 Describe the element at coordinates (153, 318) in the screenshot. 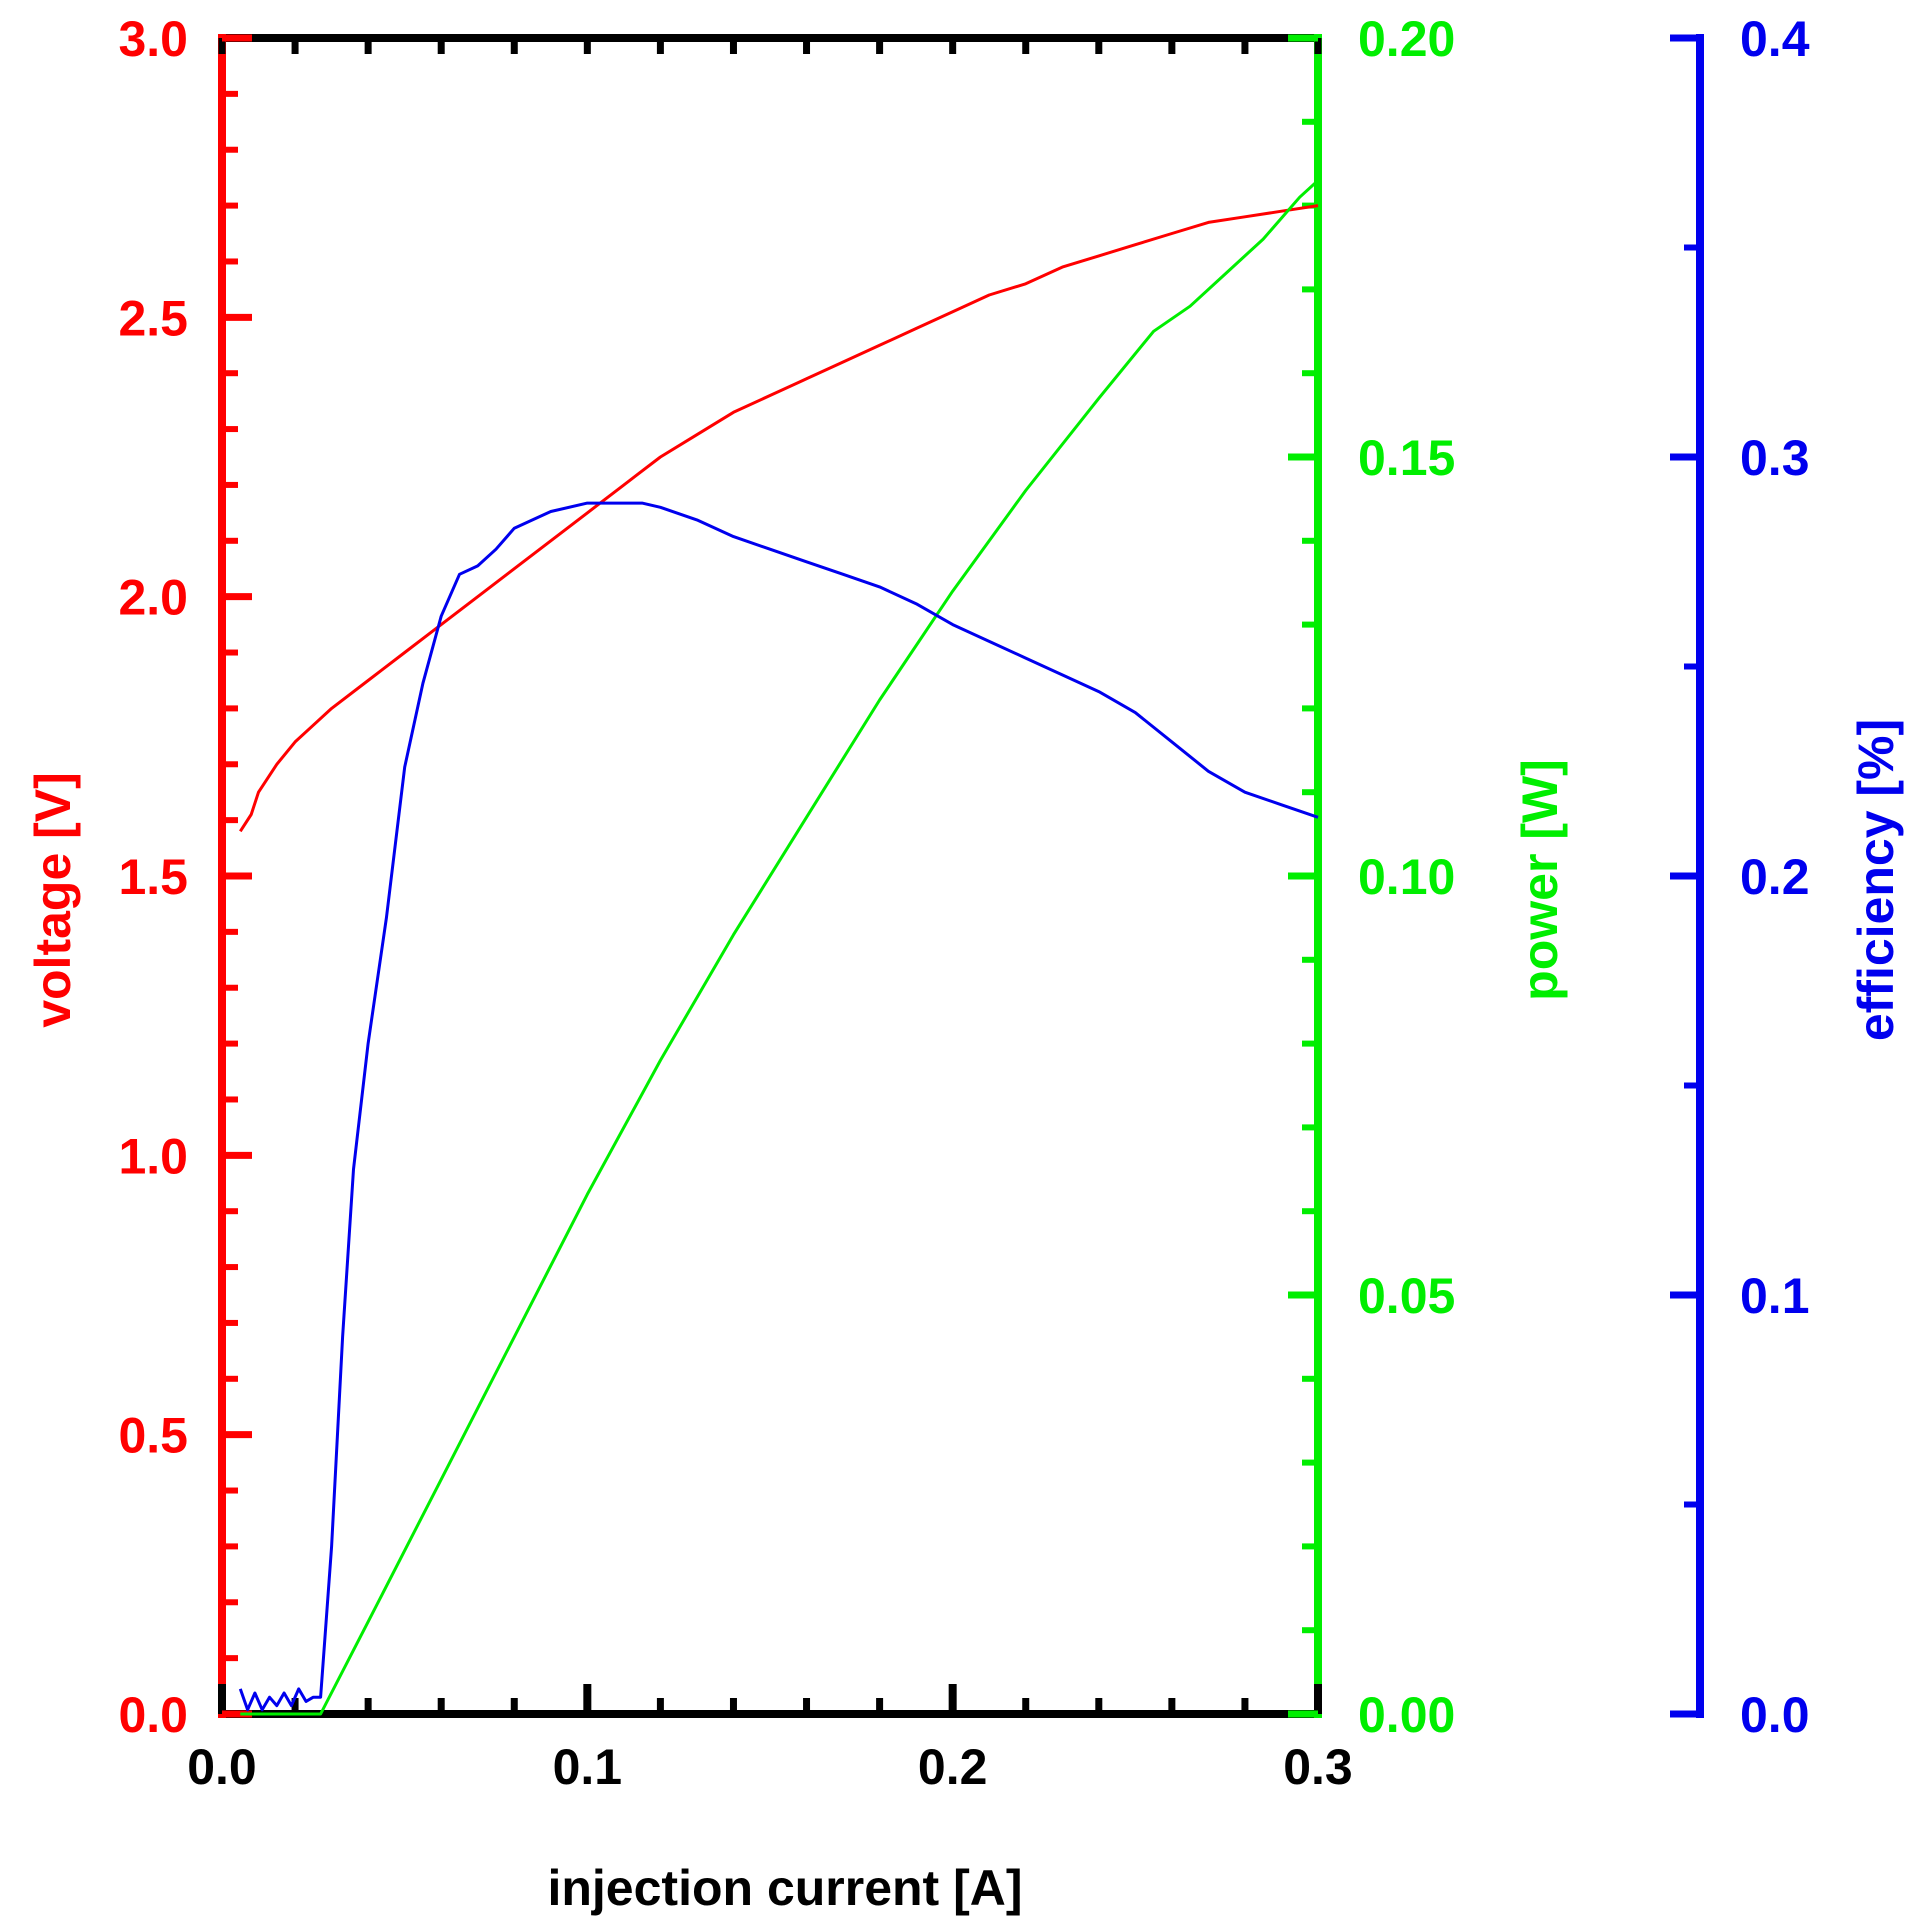

I see `voltage-tick-label: 2.5` at that location.